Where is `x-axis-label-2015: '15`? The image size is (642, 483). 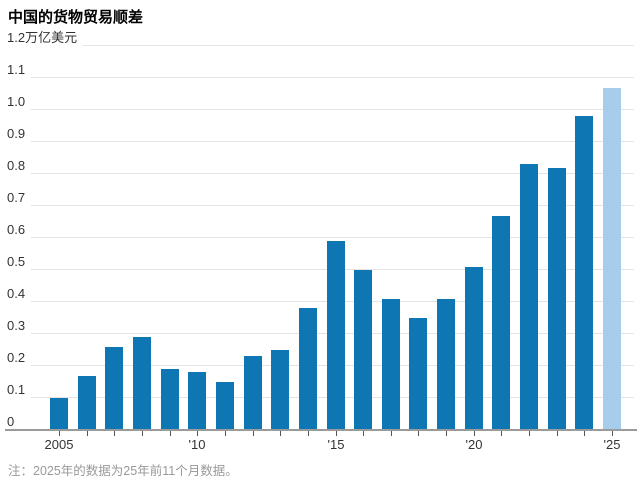
x-axis-label-2015: '15 is located at coordinates (336, 444).